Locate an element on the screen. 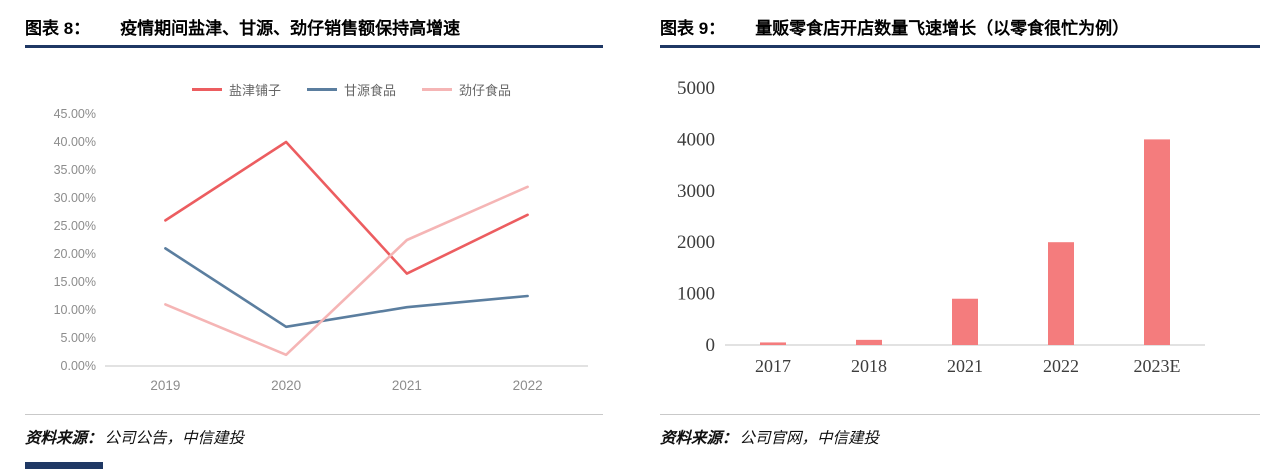  legend-label: 盐津铺子 is located at coordinates (254, 90).